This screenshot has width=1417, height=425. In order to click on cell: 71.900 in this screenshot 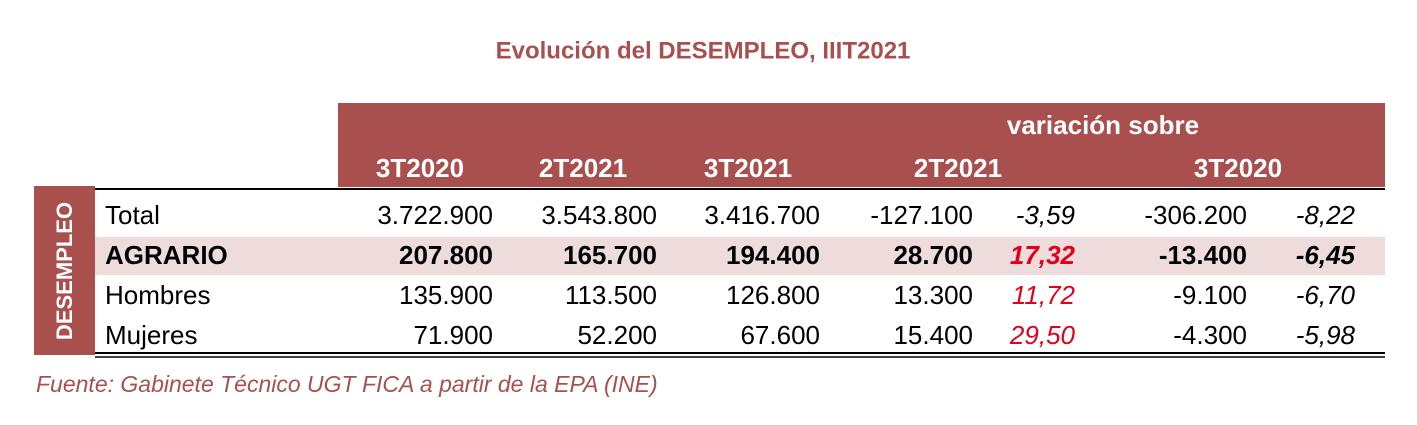, I will do `click(453, 335)`.